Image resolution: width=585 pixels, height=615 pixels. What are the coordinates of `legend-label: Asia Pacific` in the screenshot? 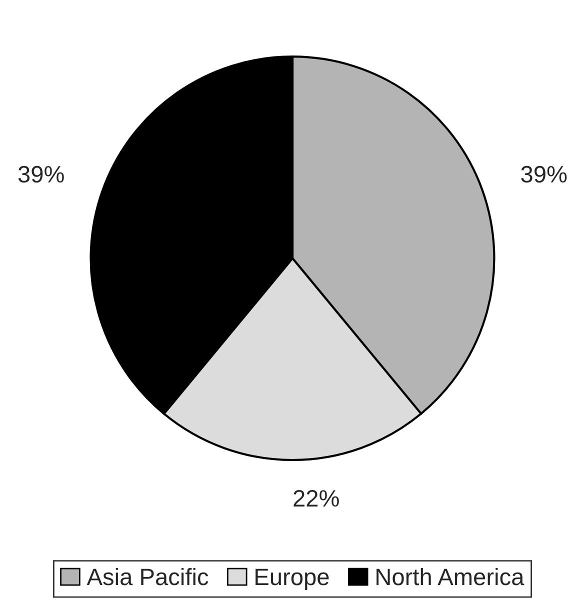 It's located at (147, 577).